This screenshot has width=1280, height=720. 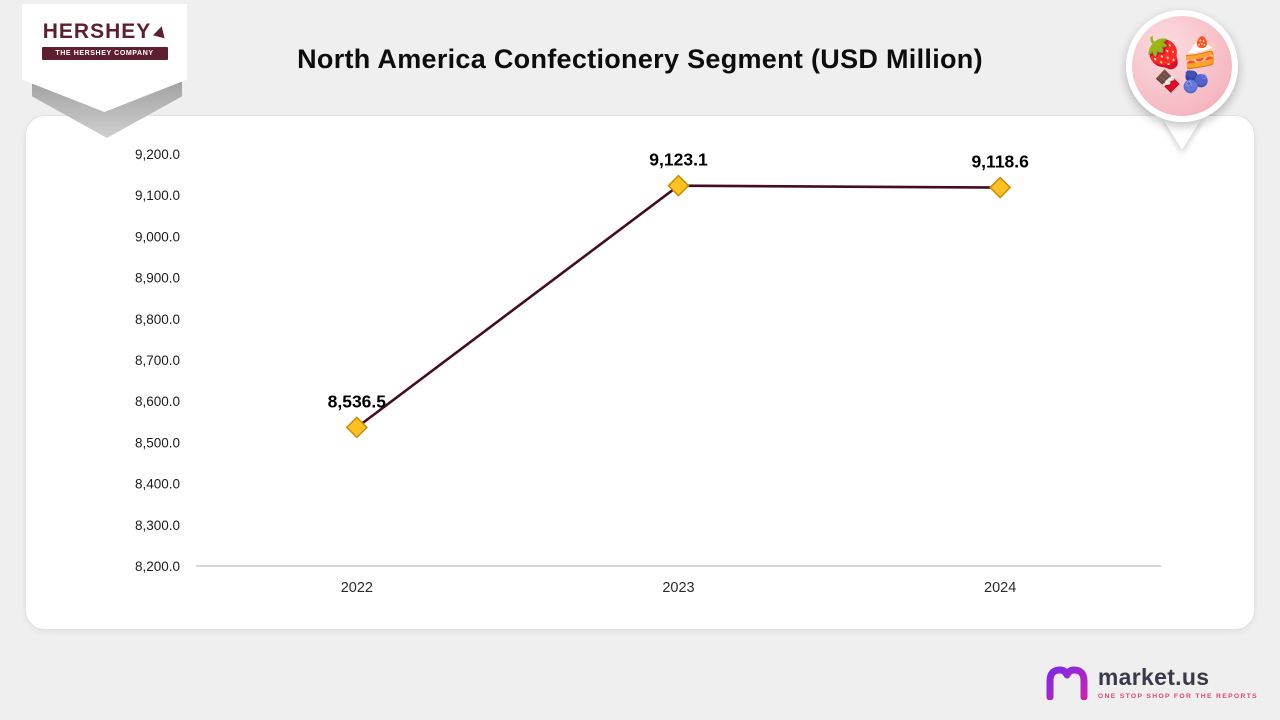 What do you see at coordinates (157, 525) in the screenshot?
I see `svg-text: 8,300.0` at bounding box center [157, 525].